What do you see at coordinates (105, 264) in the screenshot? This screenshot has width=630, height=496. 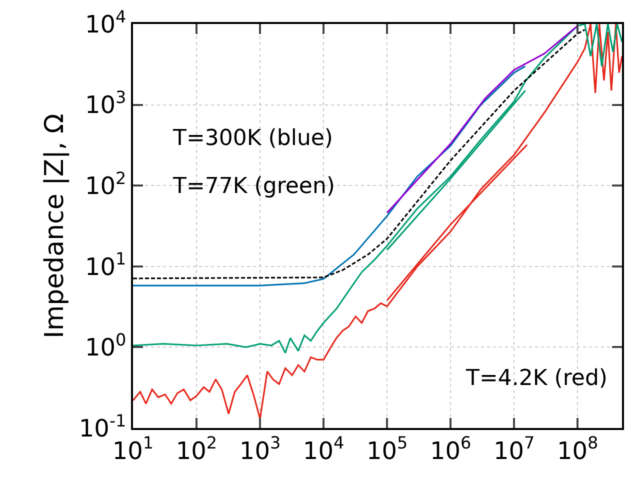 I see `y-tick-label: 10$^{1}$` at bounding box center [105, 264].